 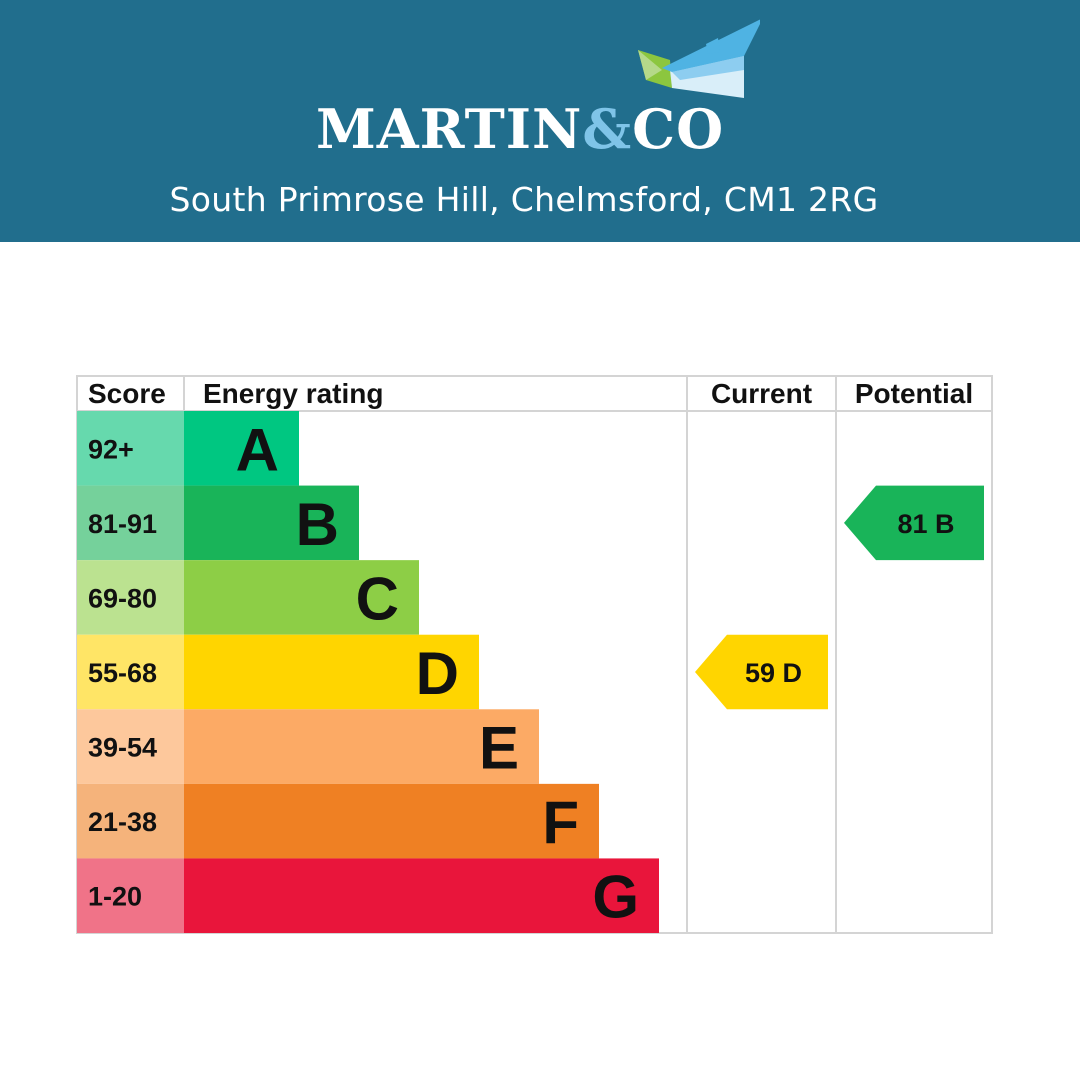 What do you see at coordinates (122, 673) in the screenshot?
I see `score-label-d: 55-68` at bounding box center [122, 673].